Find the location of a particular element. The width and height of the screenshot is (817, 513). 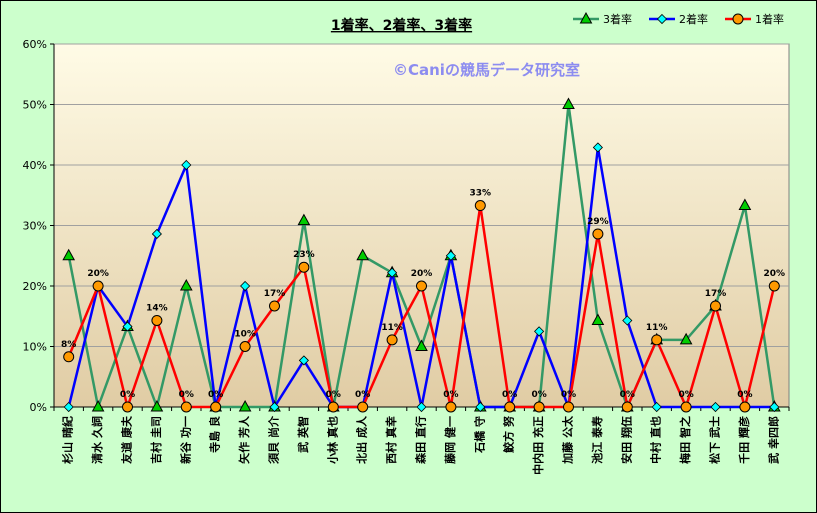

data-label: 33% is located at coordinates (481, 194).